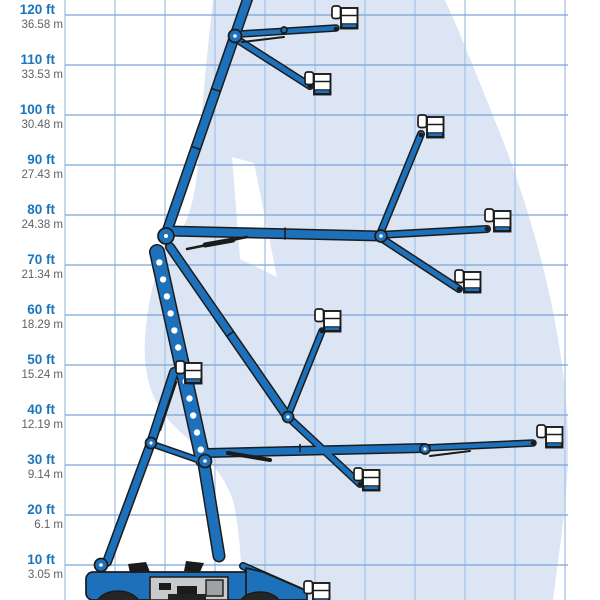 The height and width of the screenshot is (600, 600). I want to click on jib-down-right, so click(420, 263).